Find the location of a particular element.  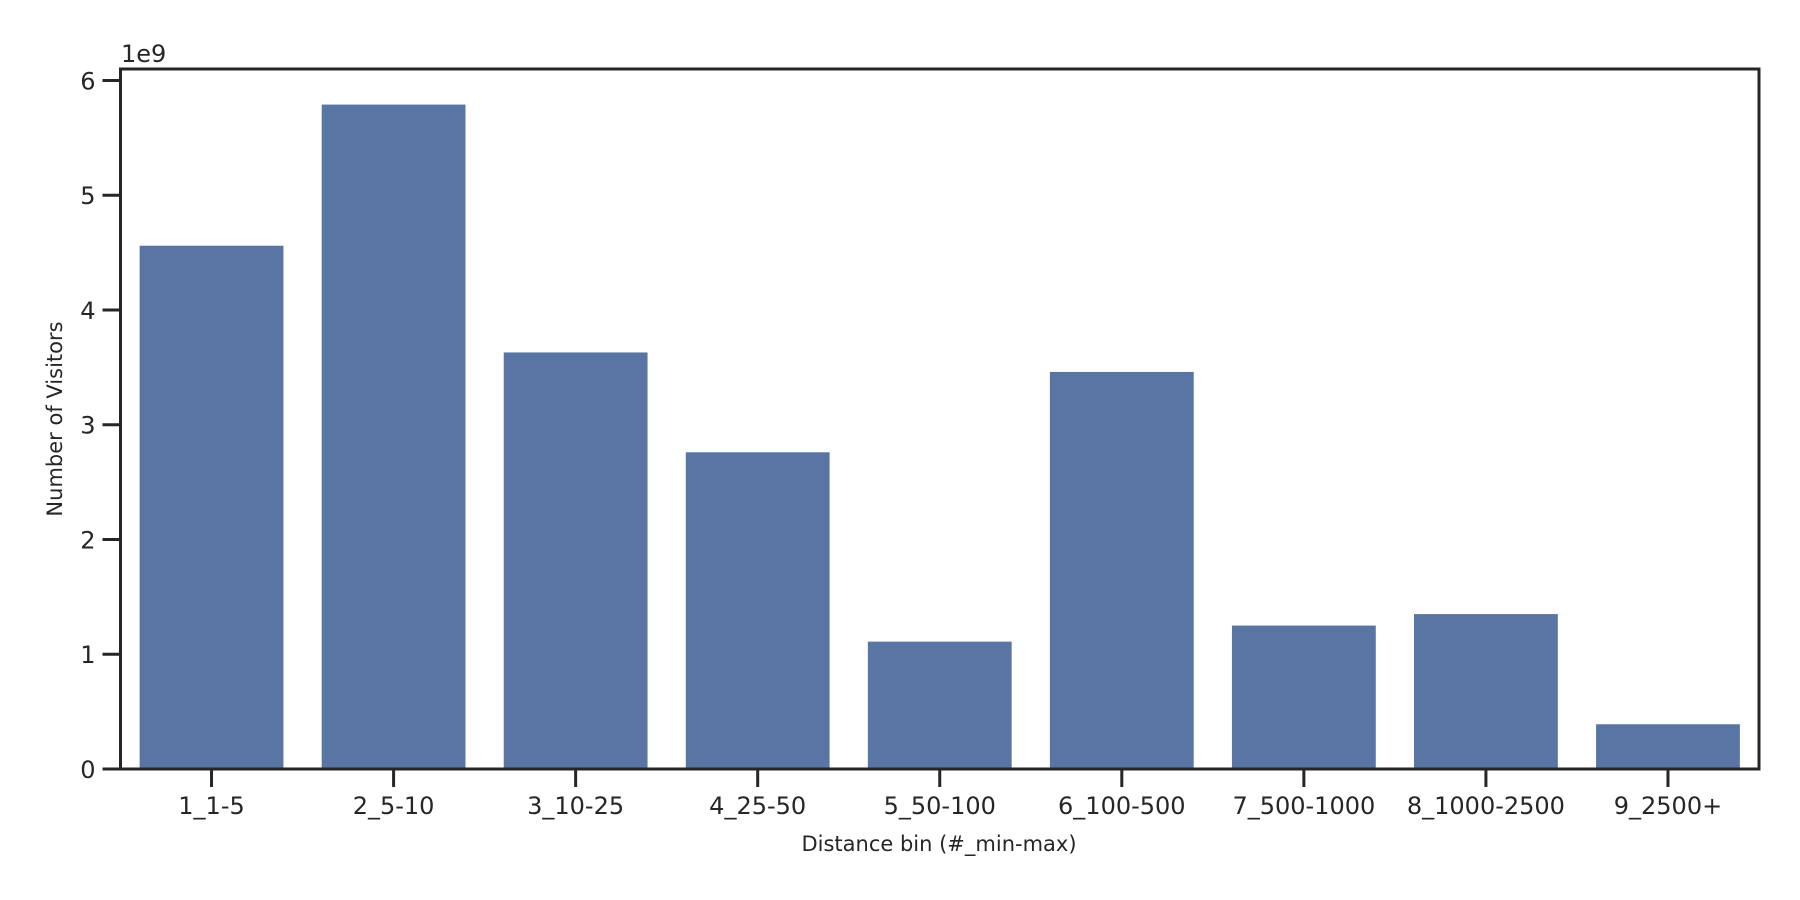

y-offset-label: 1e9 is located at coordinates (143, 54).